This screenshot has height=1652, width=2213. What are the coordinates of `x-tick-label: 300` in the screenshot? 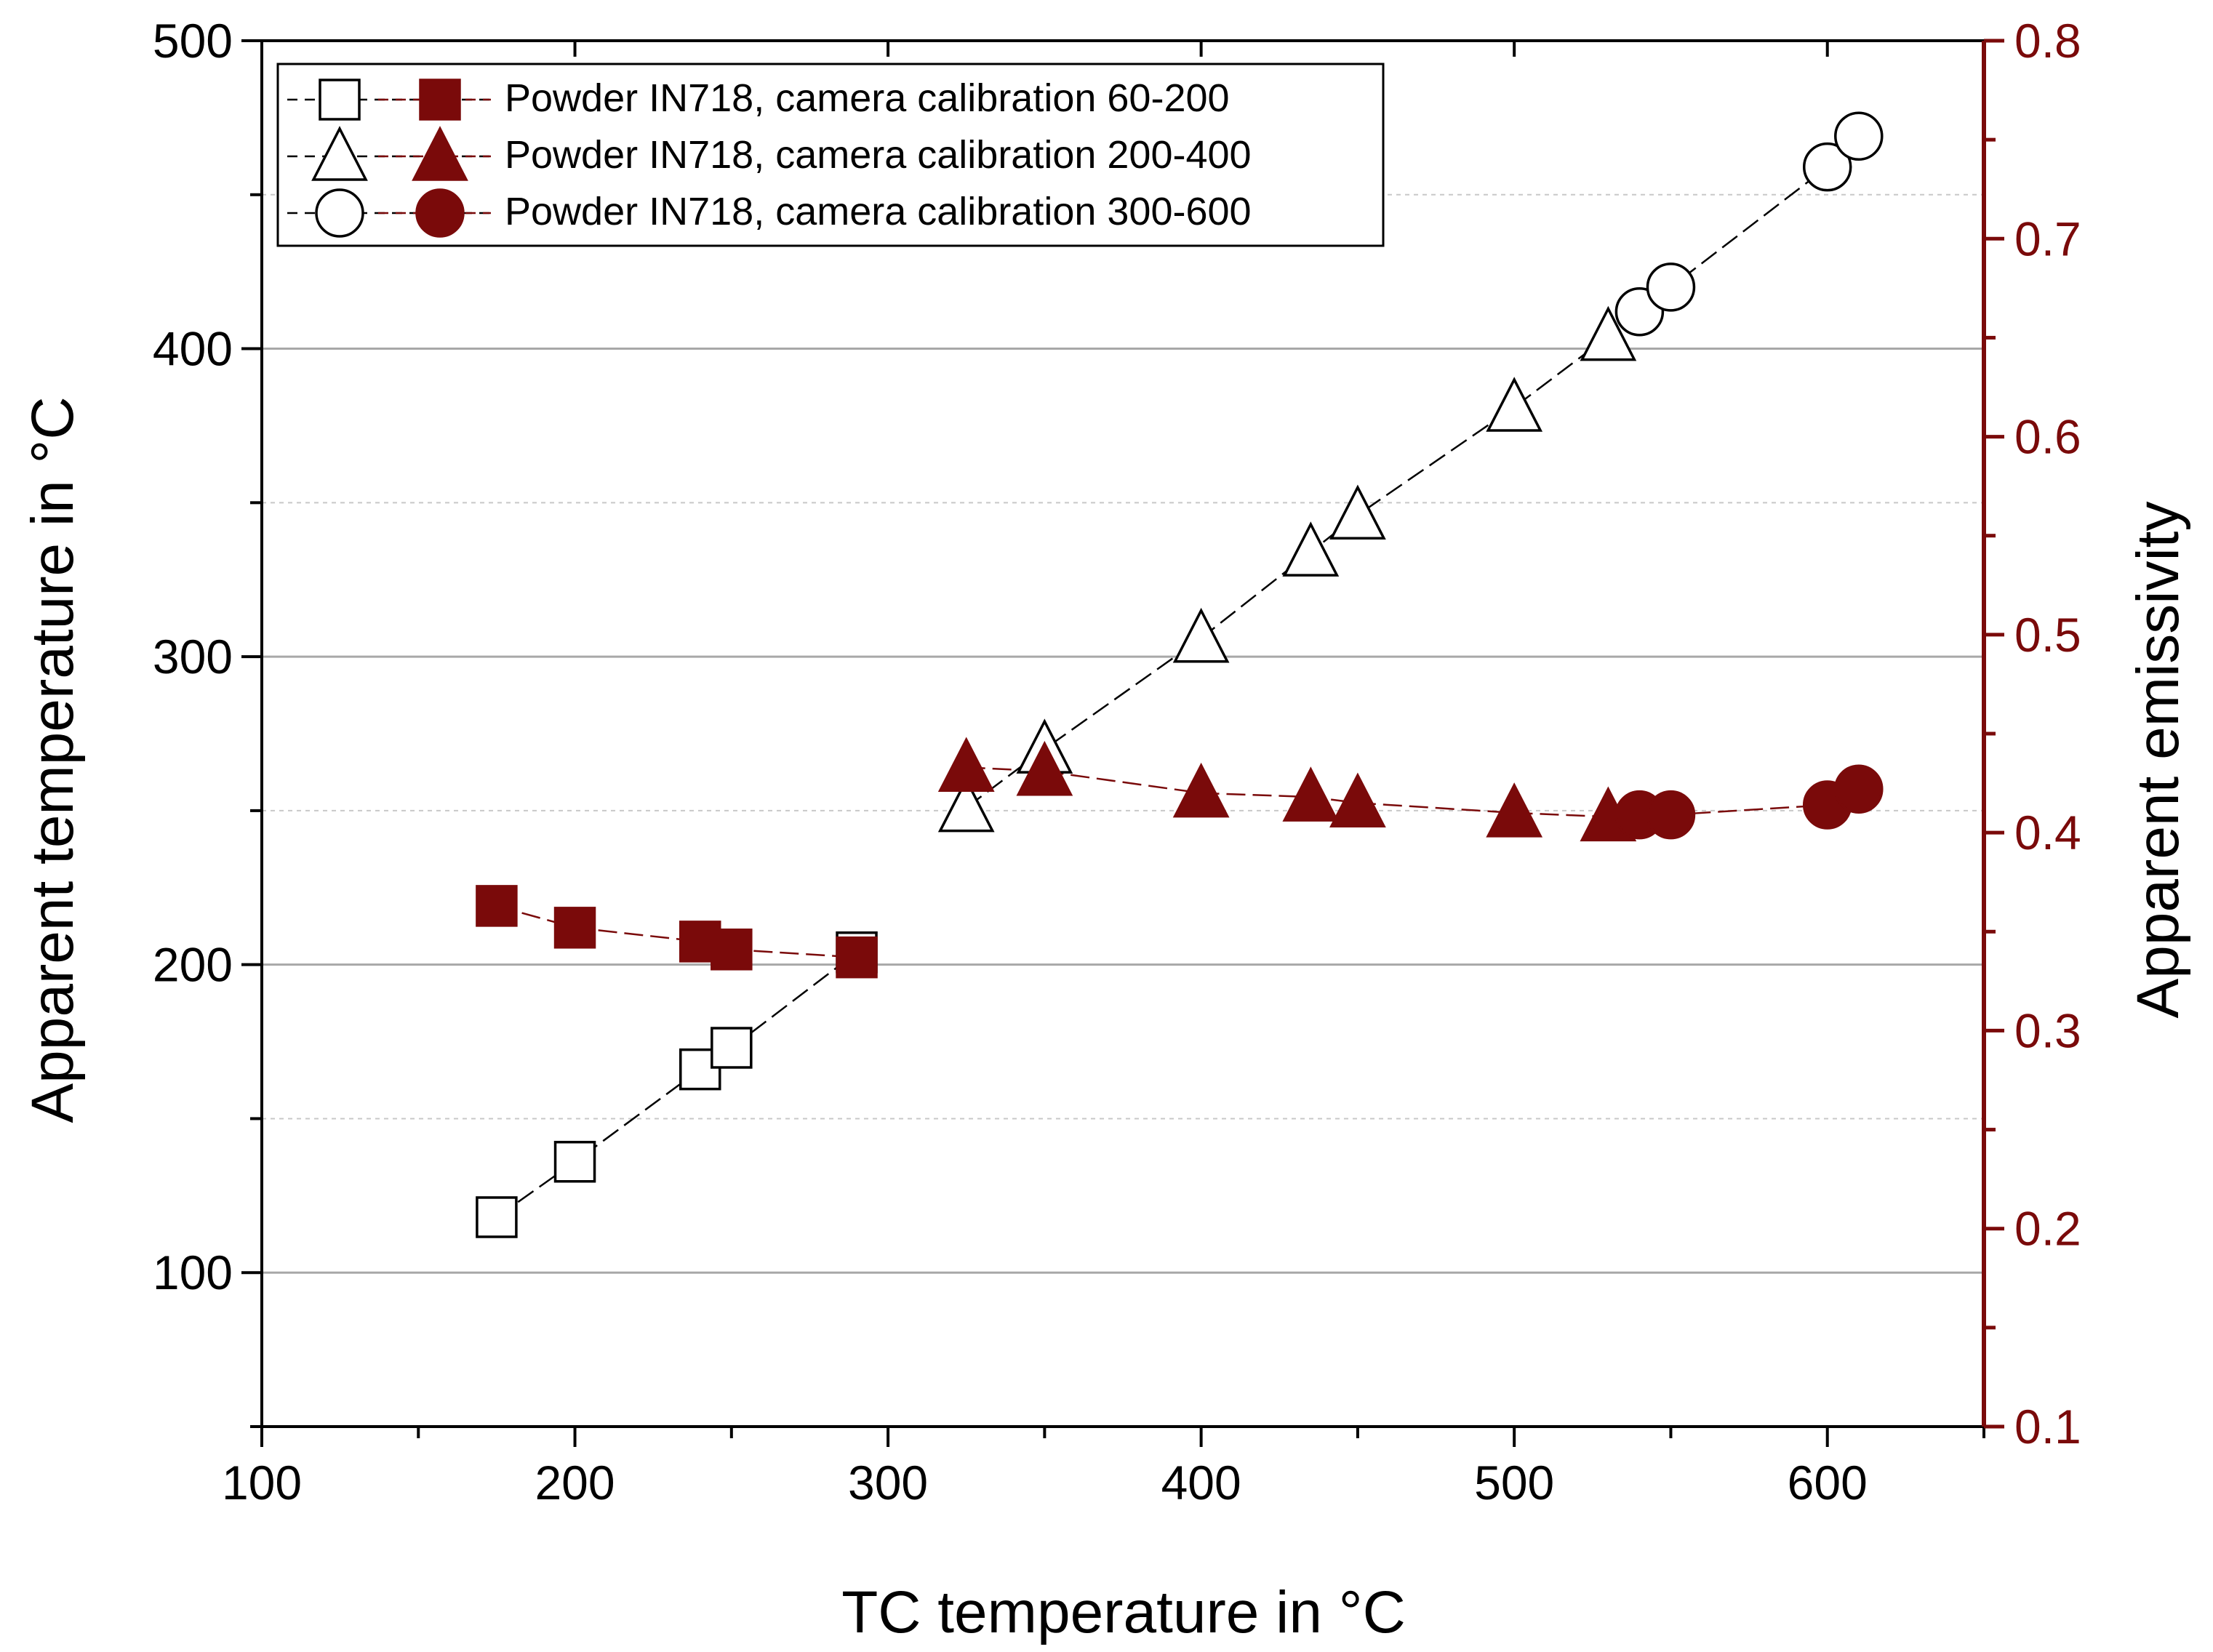 It's located at (888, 1482).